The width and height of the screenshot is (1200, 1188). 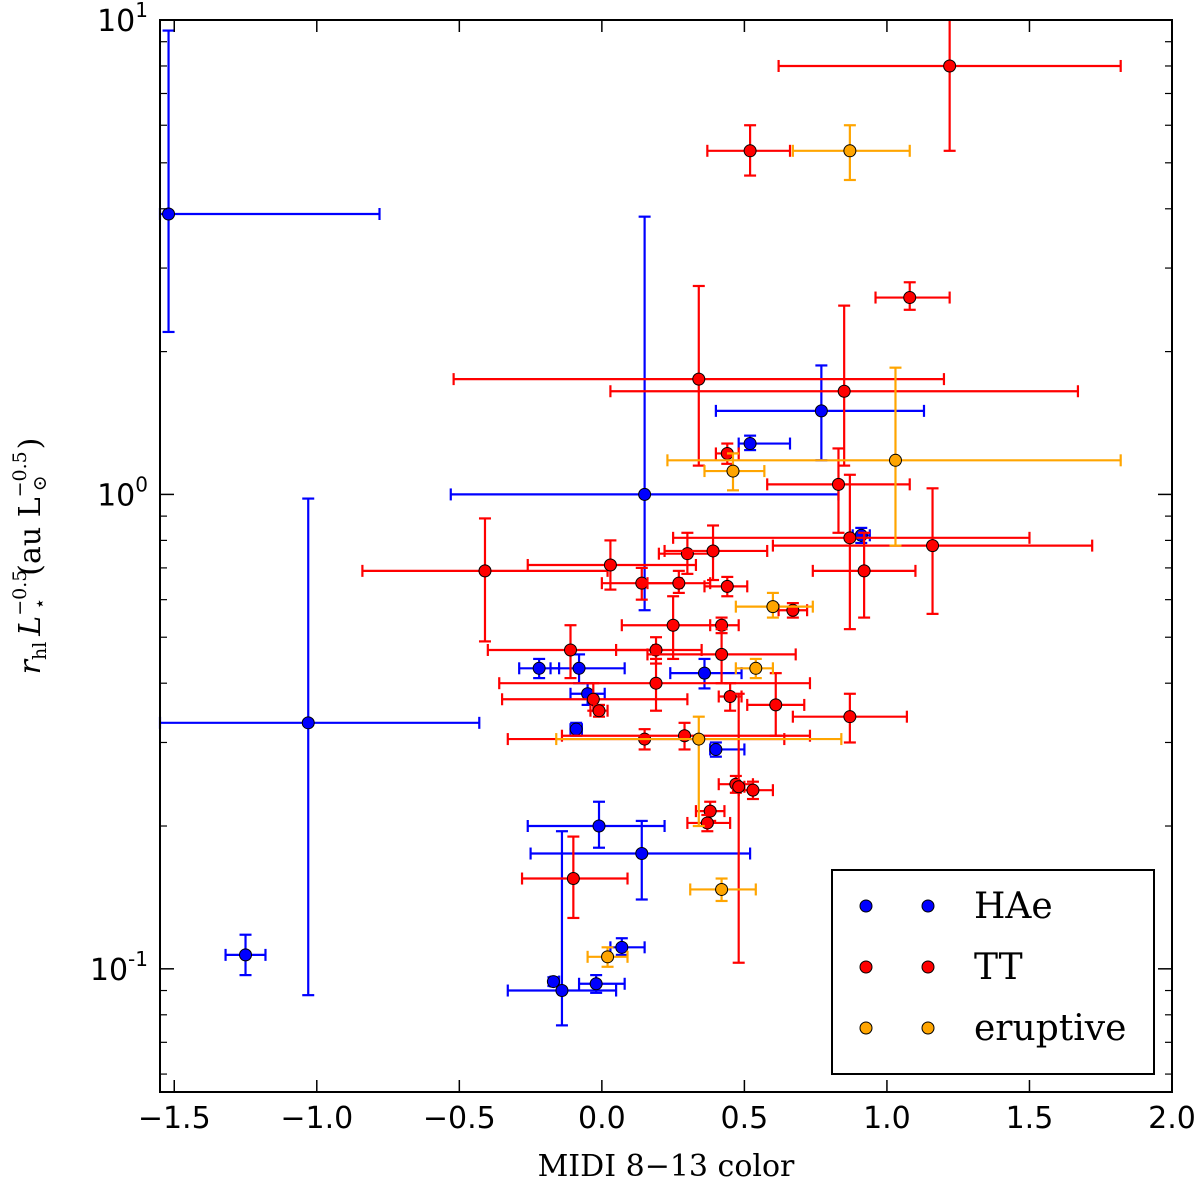 I want to click on x-tick-label: −1.5, so click(x=174, y=1118).